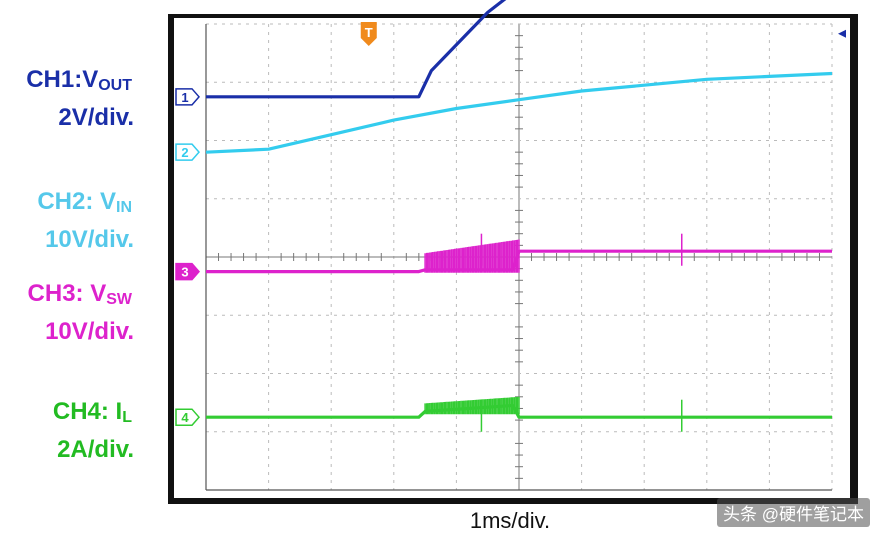 This screenshot has height=538, width=886. Describe the element at coordinates (89, 239) in the screenshot. I see `ch2-scale: 10V/div.` at that location.